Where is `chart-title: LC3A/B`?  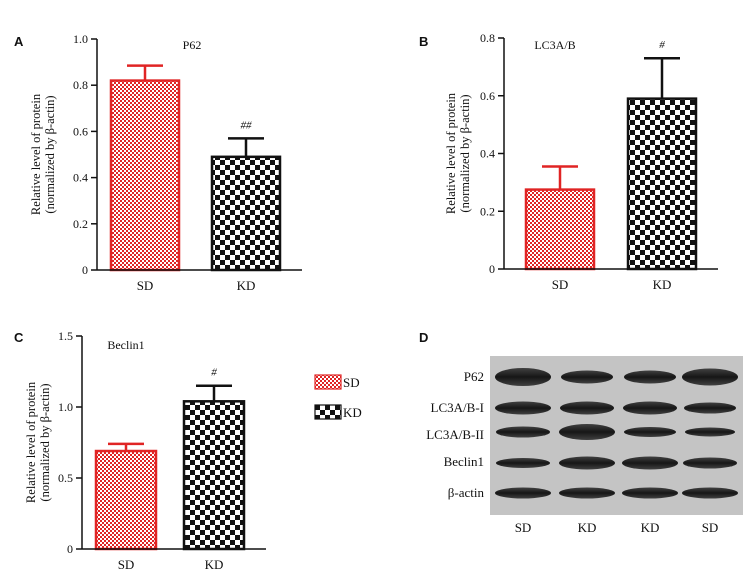
chart-title: LC3A/B is located at coordinates (554, 45).